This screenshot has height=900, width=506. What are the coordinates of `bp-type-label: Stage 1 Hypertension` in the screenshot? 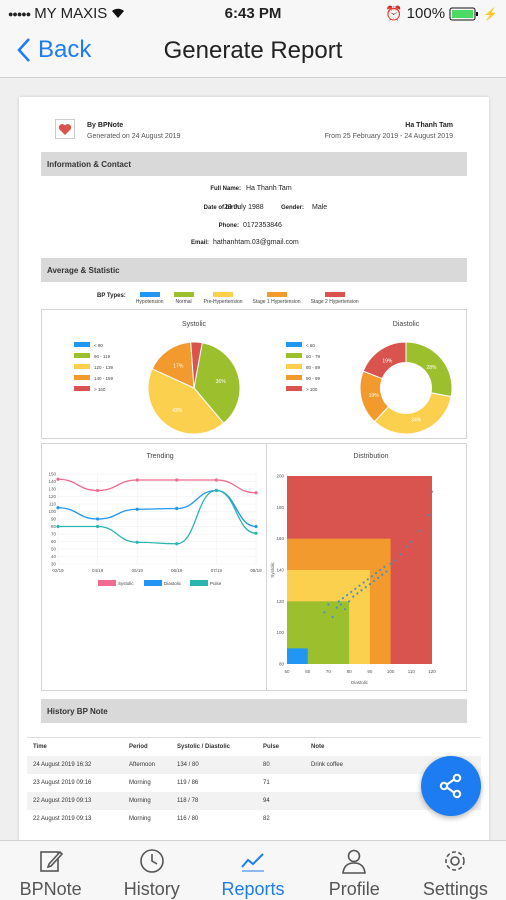 It's located at (276, 302).